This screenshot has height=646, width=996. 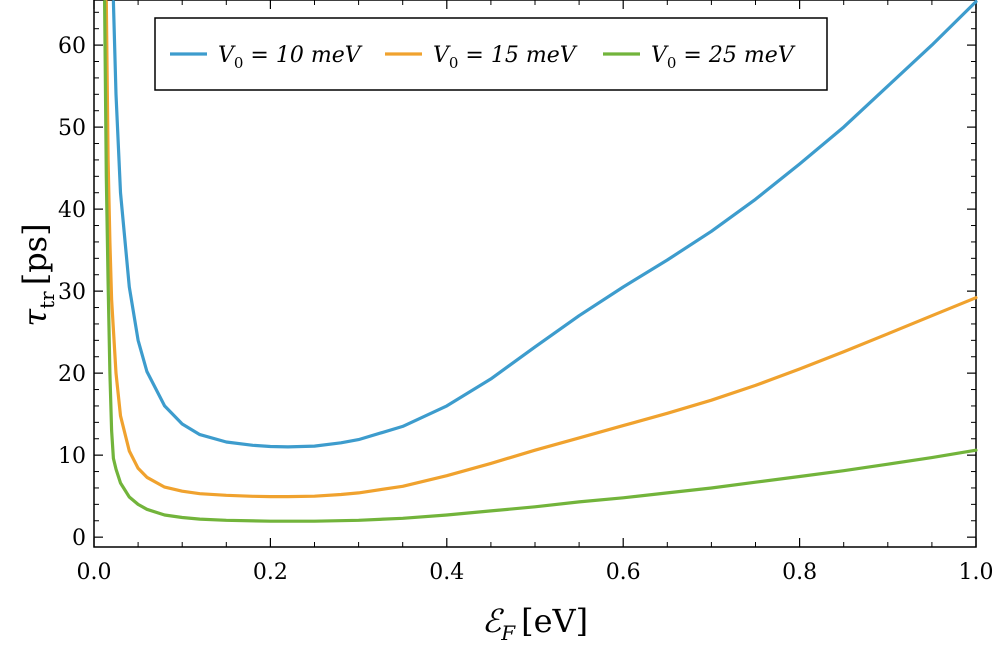 I want to click on y-tick-label: 40, so click(x=72, y=210).